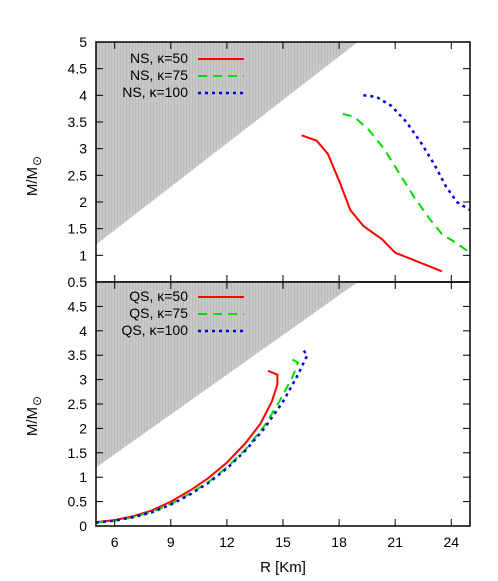  What do you see at coordinates (283, 542) in the screenshot?
I see `x-tick-label: 15` at bounding box center [283, 542].